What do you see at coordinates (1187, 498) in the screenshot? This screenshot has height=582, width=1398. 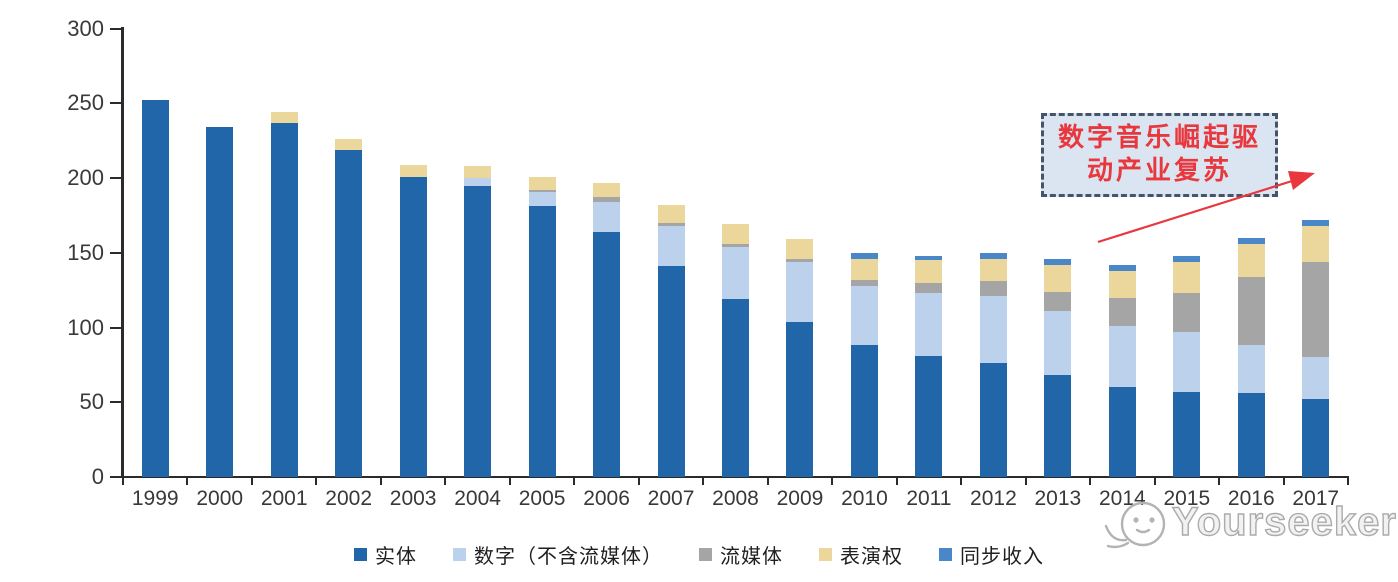 I see `x-tick-label: 2015` at bounding box center [1187, 498].